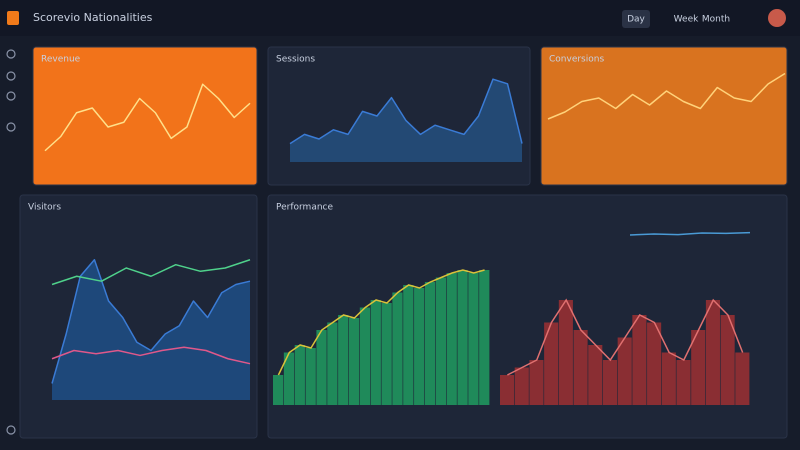 This screenshot has height=450, width=800. I want to click on range-button: Day, so click(636, 20).